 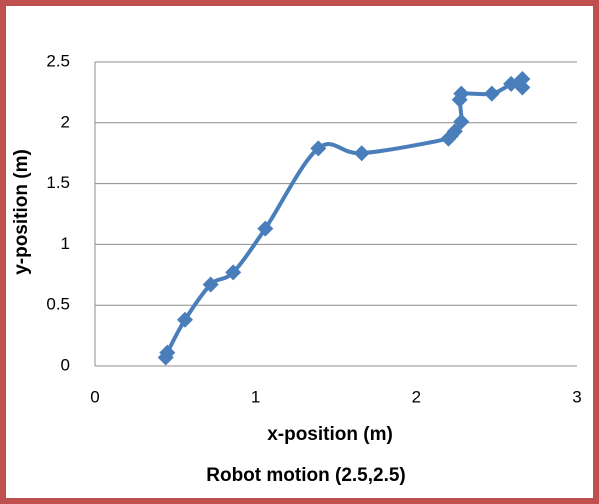 What do you see at coordinates (65, 121) in the screenshot?
I see `y-tick-label: 2` at bounding box center [65, 121].